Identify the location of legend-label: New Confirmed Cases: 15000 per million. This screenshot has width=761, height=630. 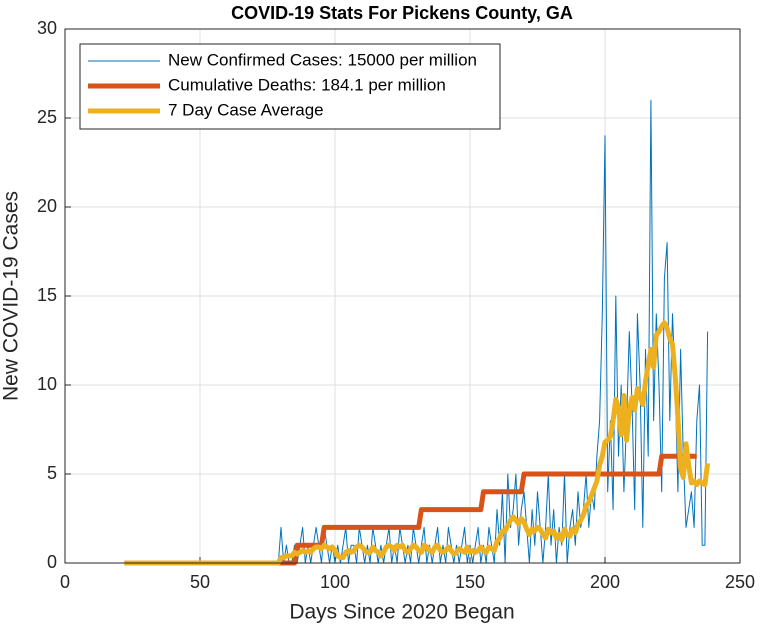
(322, 59).